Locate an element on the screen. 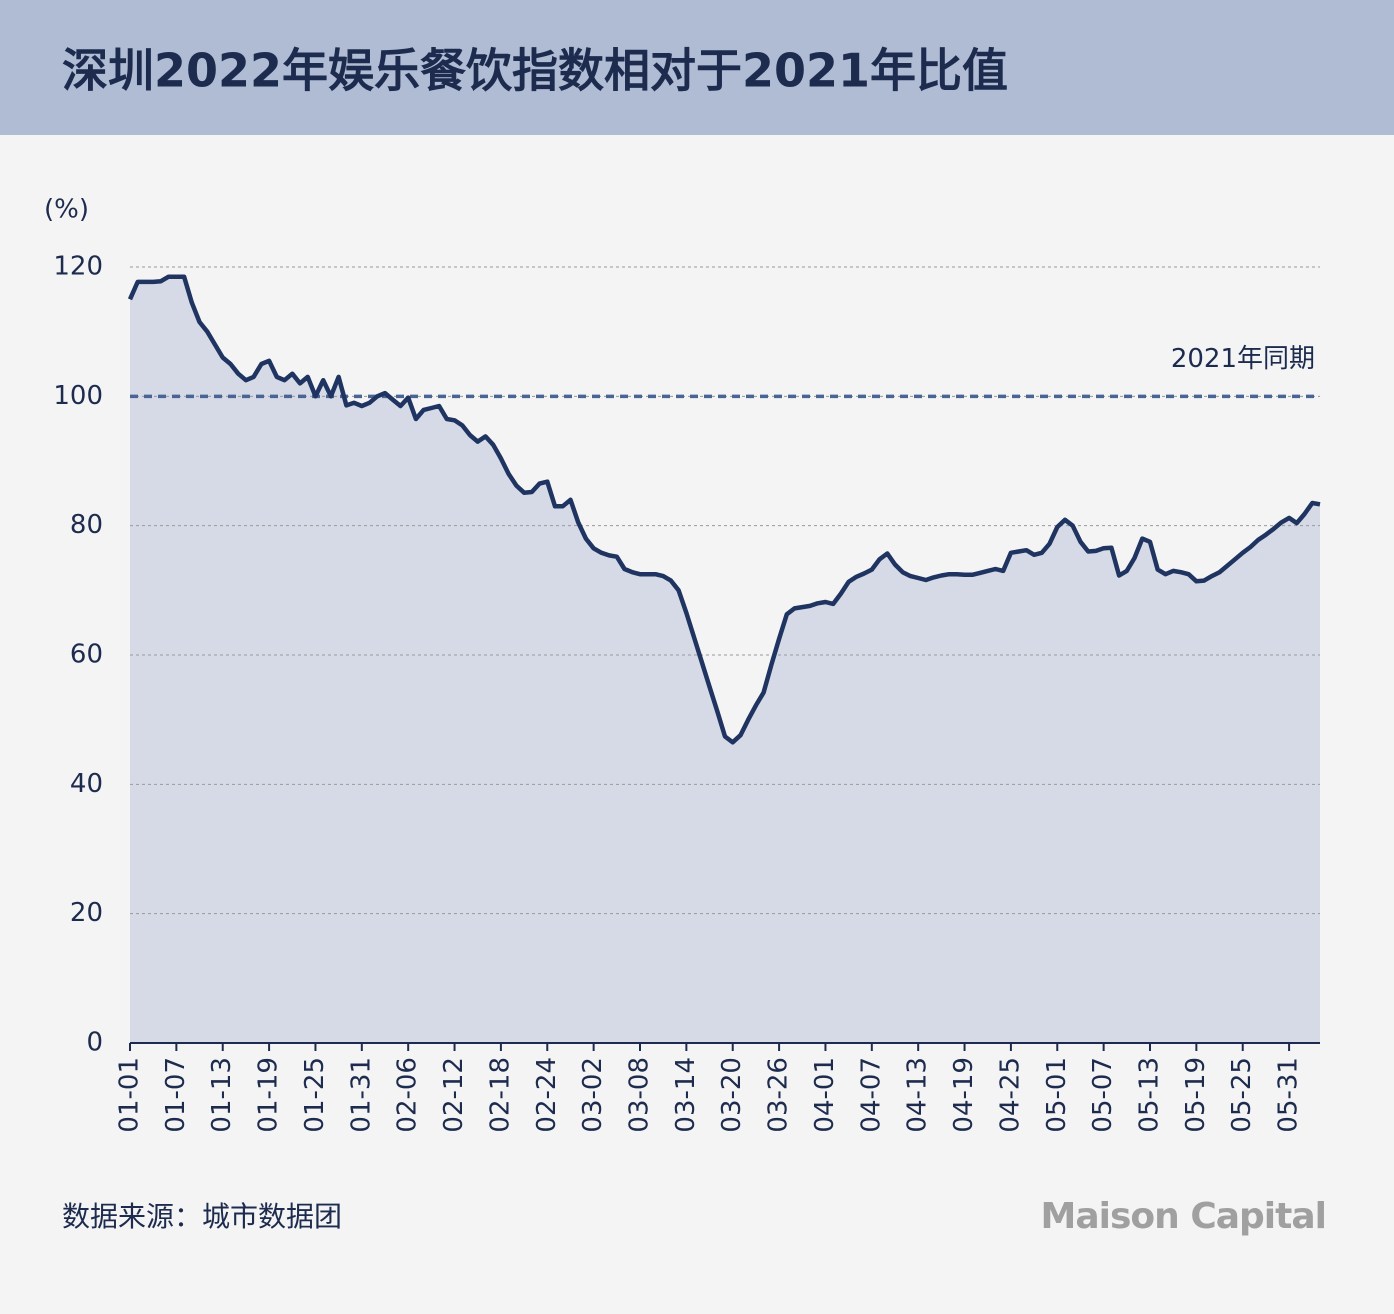 The height and width of the screenshot is (1314, 1394). x-tick-label: 03-26 is located at coordinates (779, 1095).